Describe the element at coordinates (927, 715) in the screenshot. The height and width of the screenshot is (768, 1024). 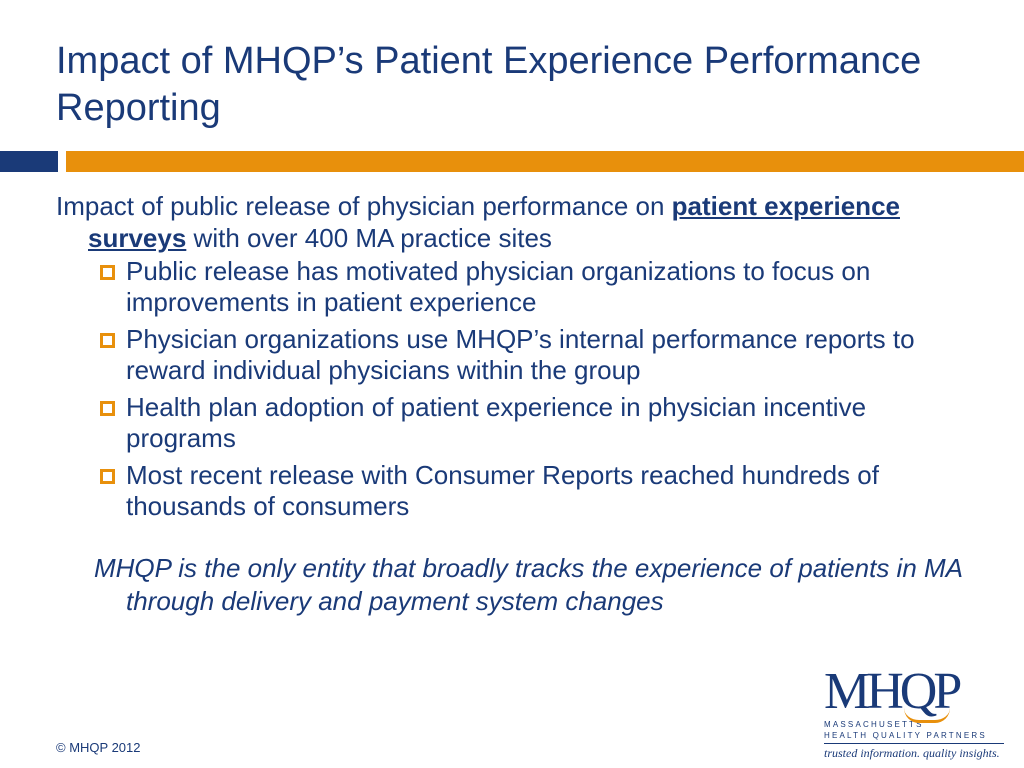
I see `logo-swoosh-icon` at that location.